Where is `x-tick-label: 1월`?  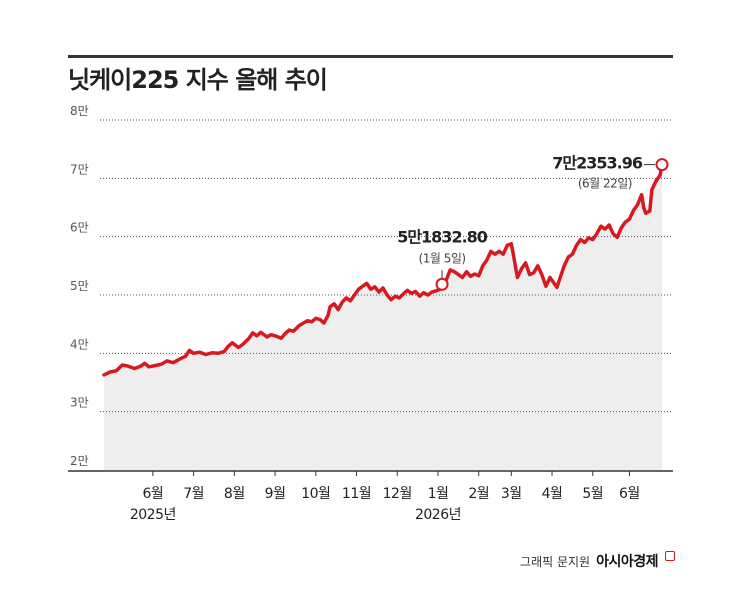 x-tick-label: 1월 is located at coordinates (438, 494).